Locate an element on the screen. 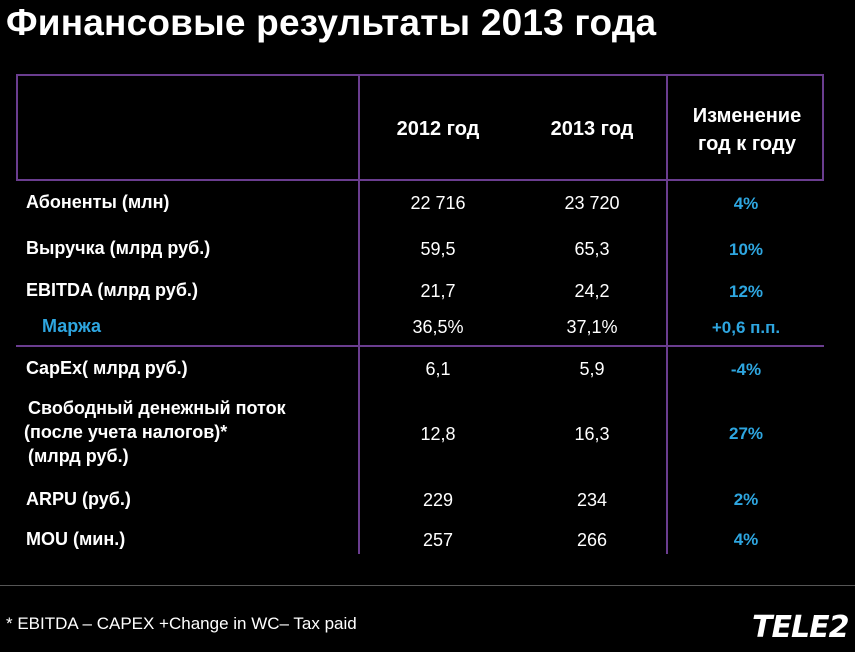 This screenshot has height=652, width=855. cell-arpu-change: 2% is located at coordinates (746, 499).